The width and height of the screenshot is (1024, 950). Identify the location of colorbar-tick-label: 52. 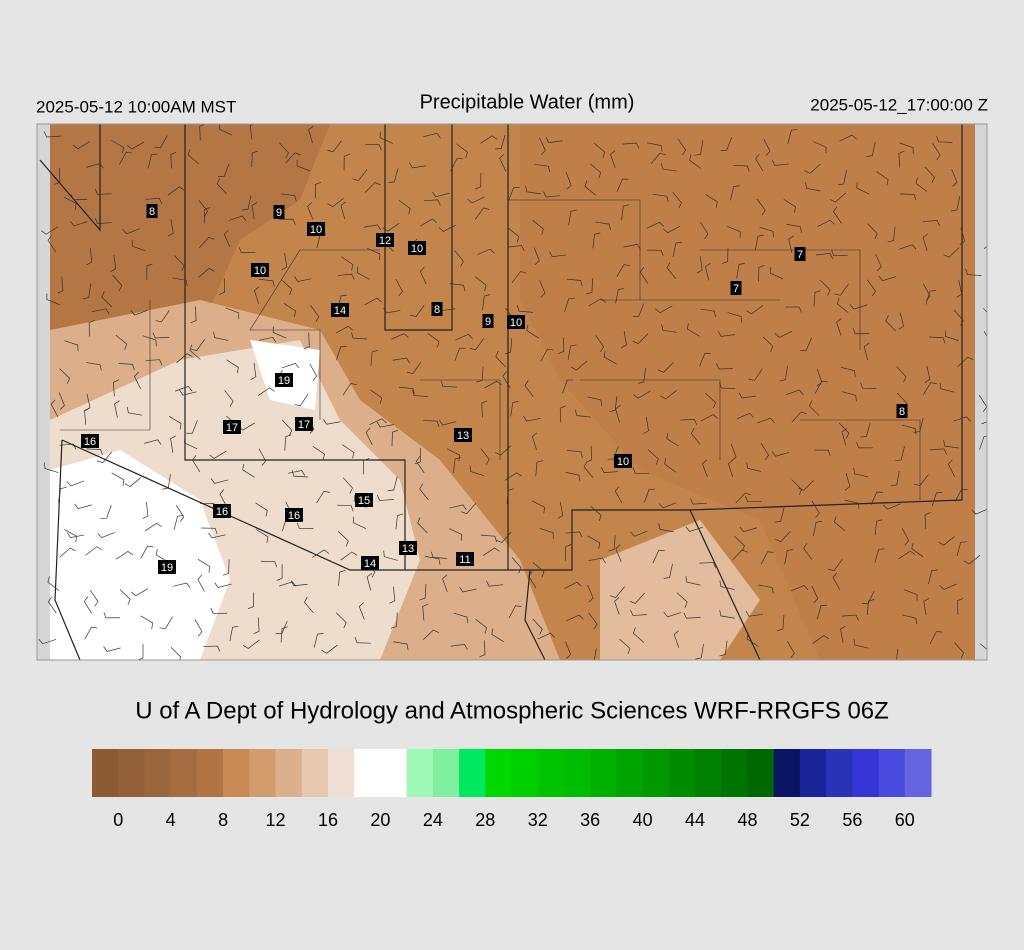
(800, 820).